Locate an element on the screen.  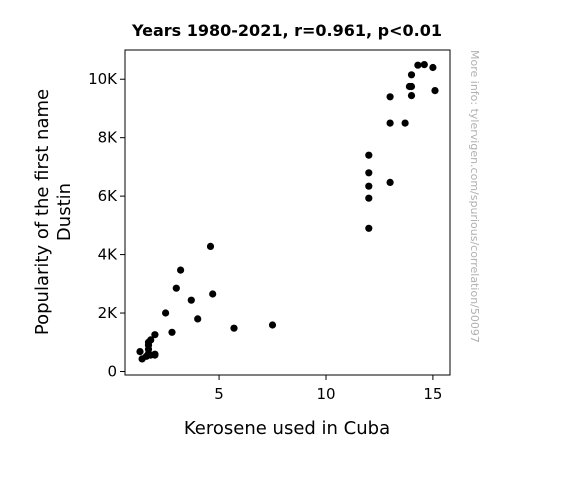
chart-title: Years 1980-2021, r=0.961, p<0.01 is located at coordinates (286, 30).